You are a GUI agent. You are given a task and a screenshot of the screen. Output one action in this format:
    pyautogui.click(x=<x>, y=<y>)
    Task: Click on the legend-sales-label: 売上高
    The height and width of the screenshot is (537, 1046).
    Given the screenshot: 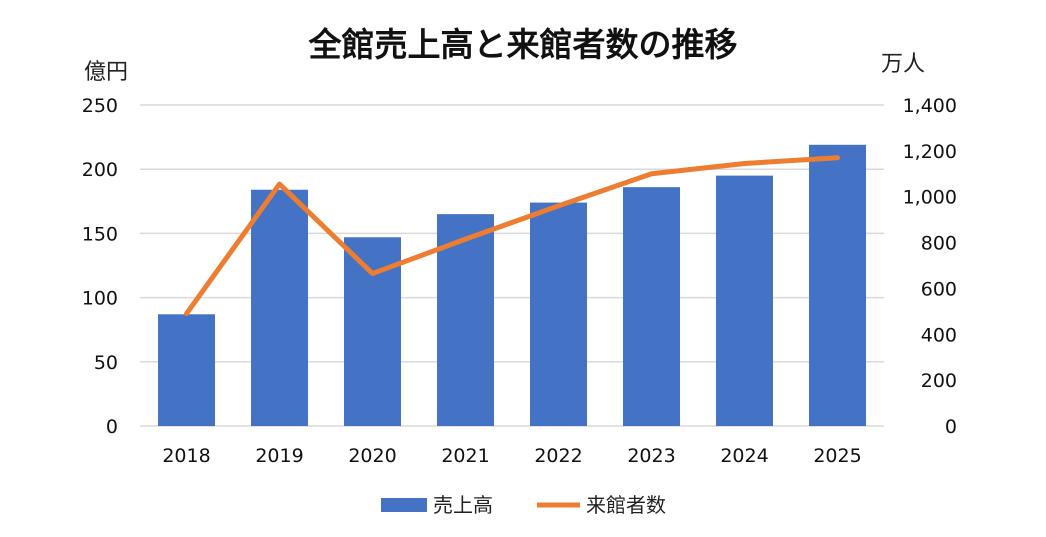 What is the action you would take?
    pyautogui.click(x=463, y=505)
    